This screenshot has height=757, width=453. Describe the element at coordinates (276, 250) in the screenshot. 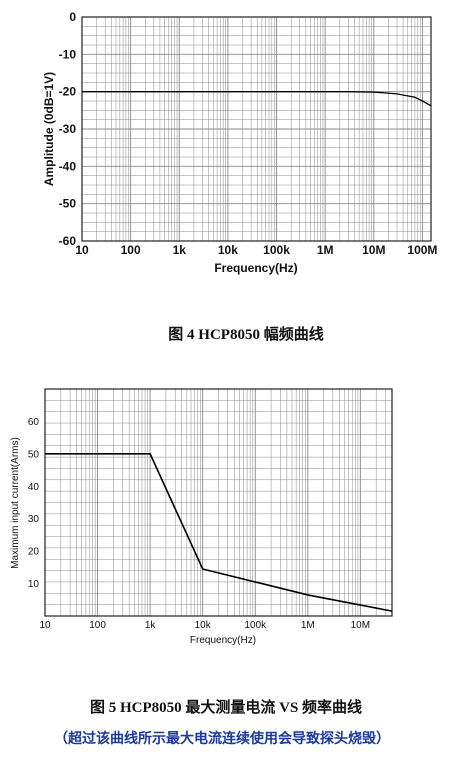

I see `amplitude-x-tick-label: 100k` at that location.